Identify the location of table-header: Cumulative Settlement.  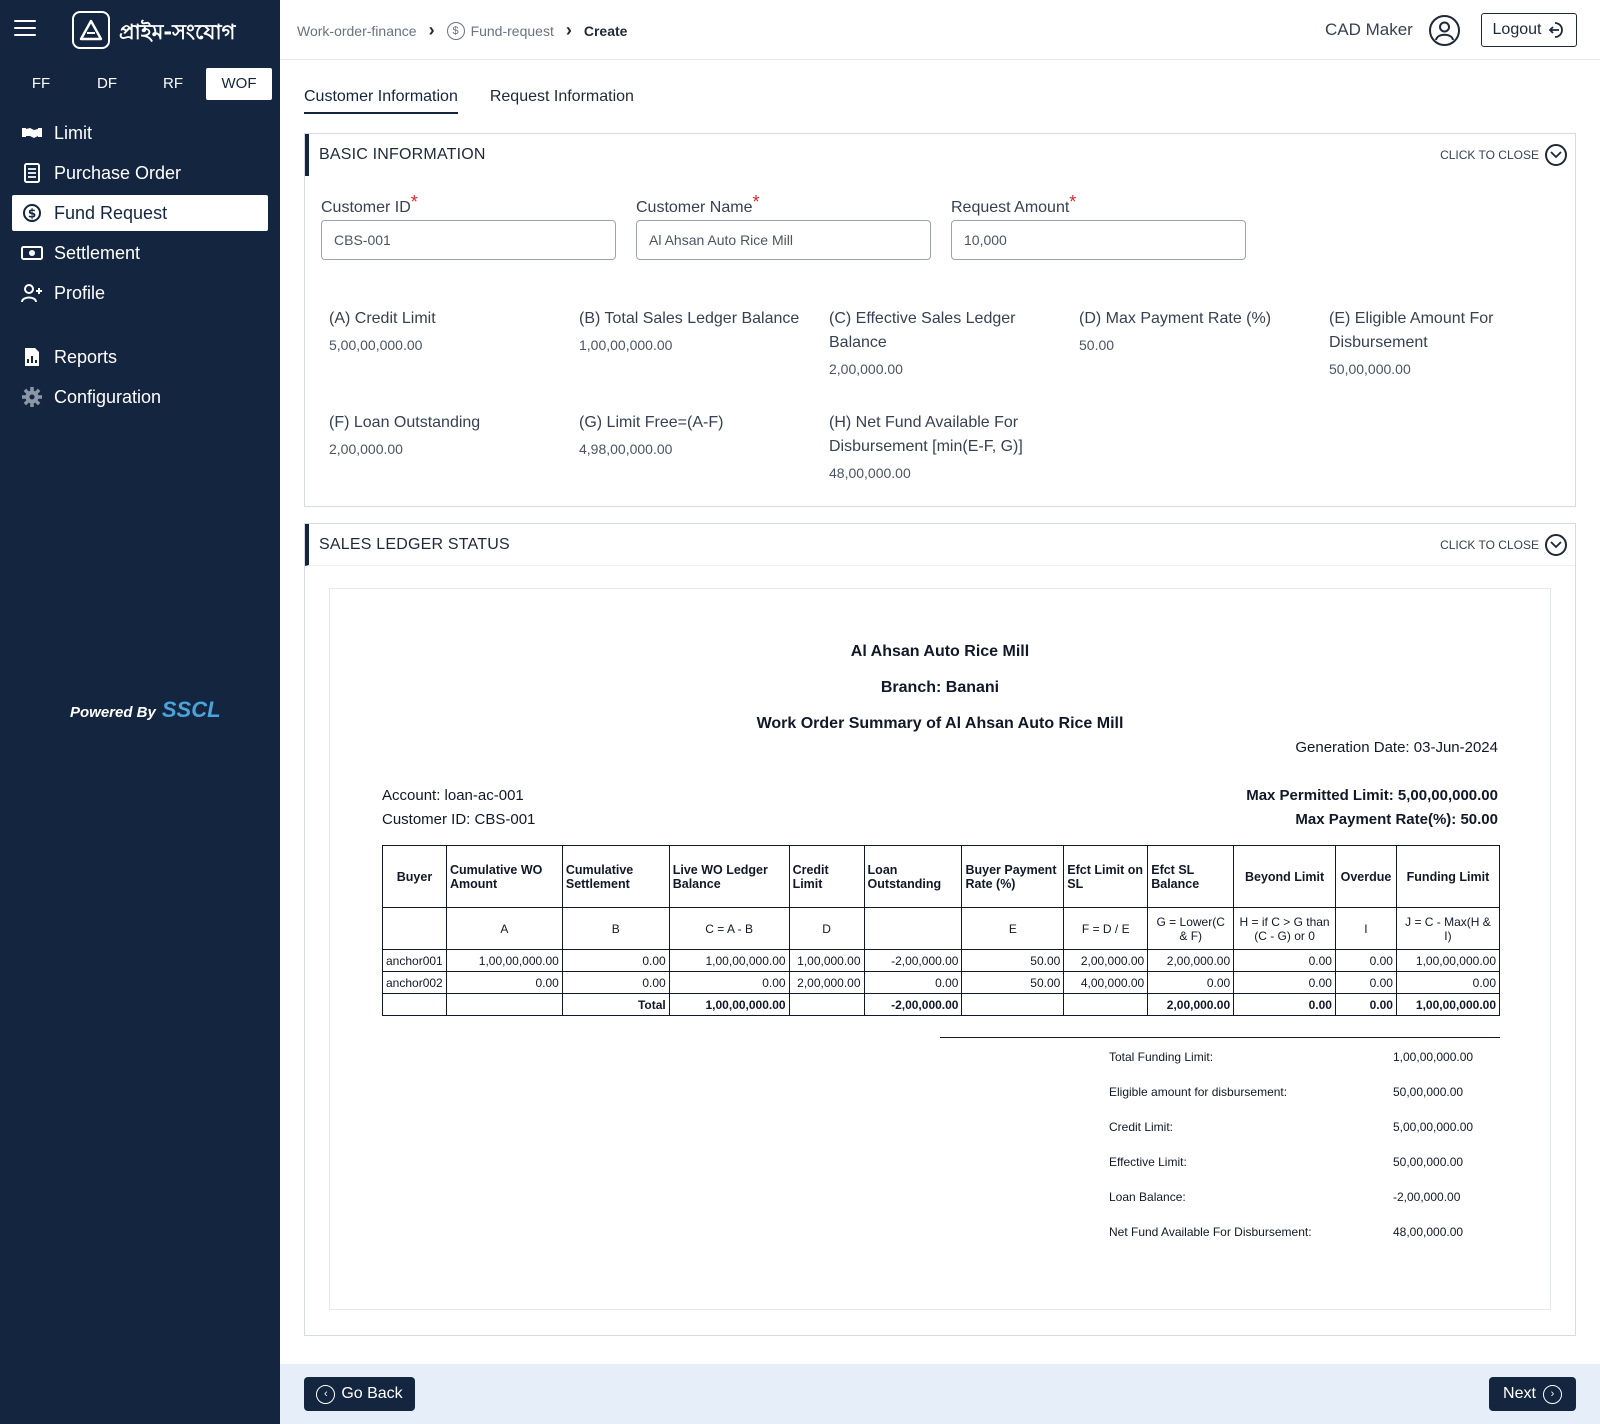
(615, 876).